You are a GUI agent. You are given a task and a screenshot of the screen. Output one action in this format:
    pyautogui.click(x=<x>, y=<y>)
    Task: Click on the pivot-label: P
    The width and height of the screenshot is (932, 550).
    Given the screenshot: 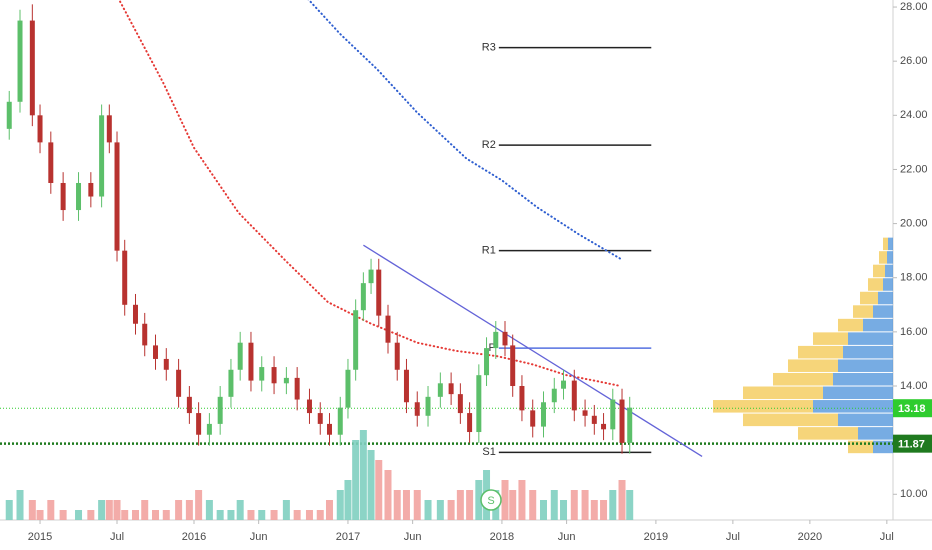 What is the action you would take?
    pyautogui.click(x=492, y=348)
    